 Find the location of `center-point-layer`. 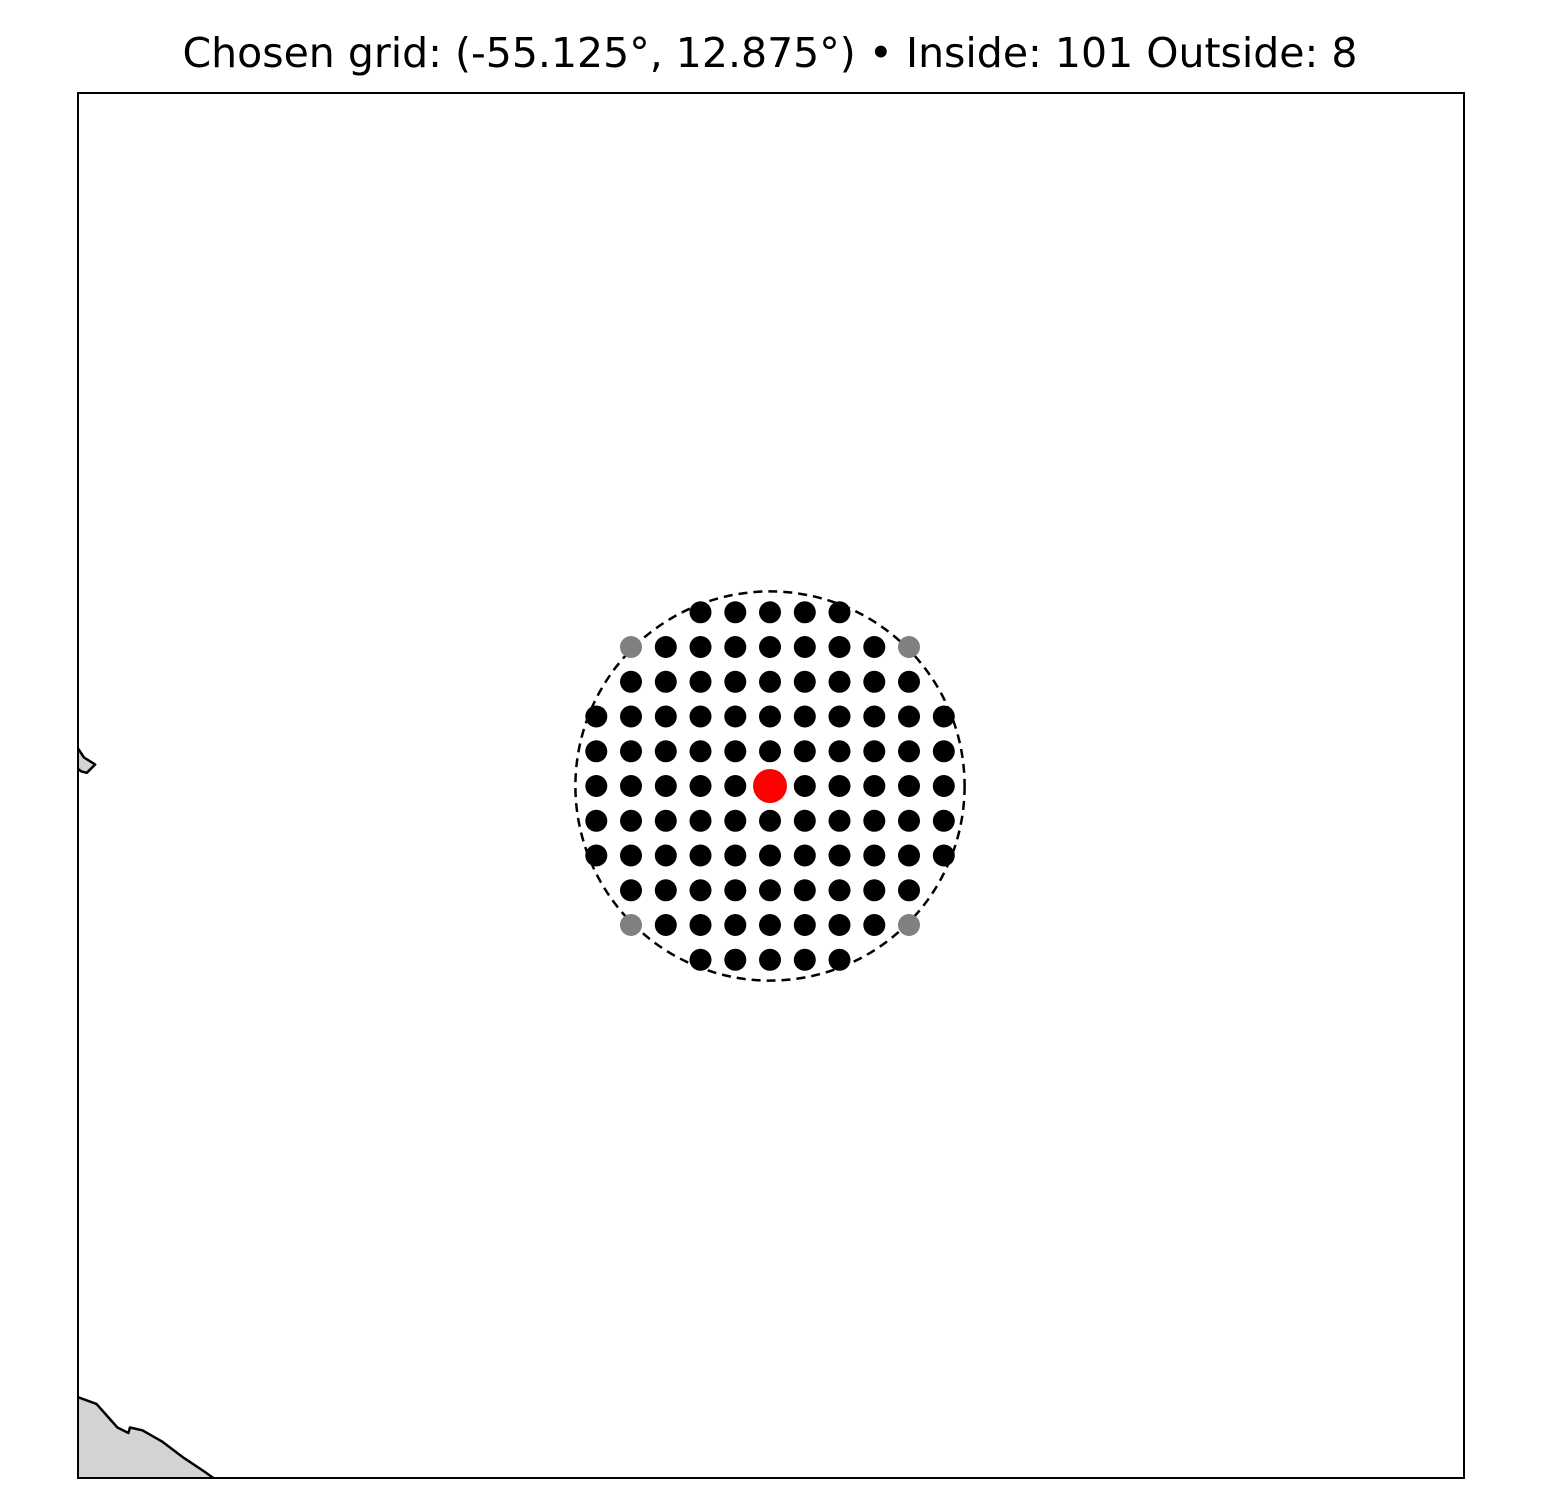

center-point-layer is located at coordinates (770, 786).